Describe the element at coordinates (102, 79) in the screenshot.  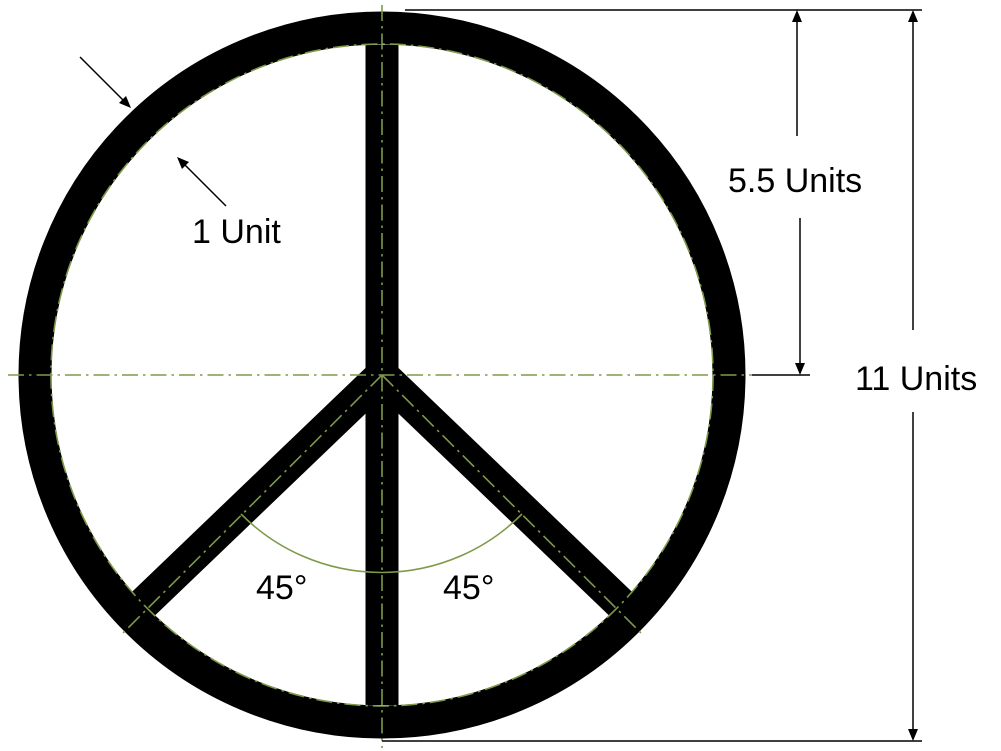
I see `outer-arrow-shaft` at that location.